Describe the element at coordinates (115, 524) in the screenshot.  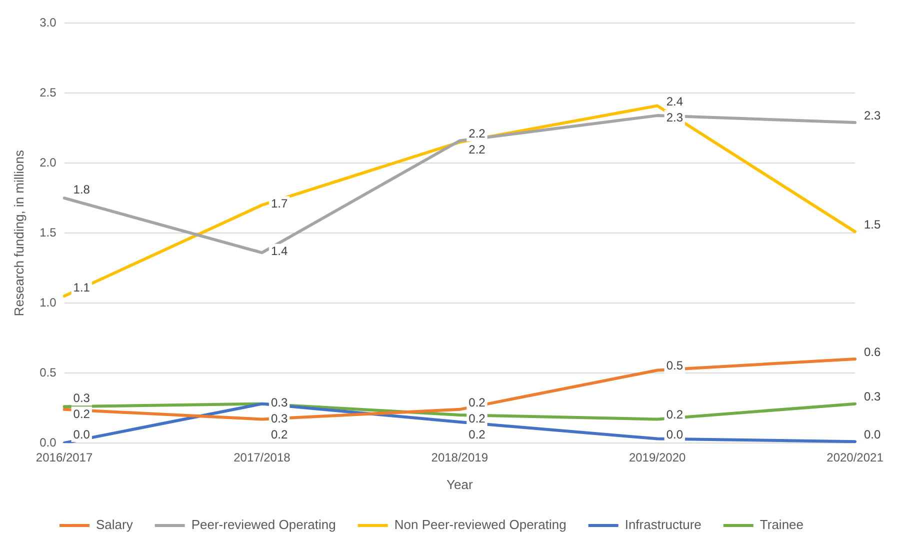
I see `legend-label: Salary` at that location.